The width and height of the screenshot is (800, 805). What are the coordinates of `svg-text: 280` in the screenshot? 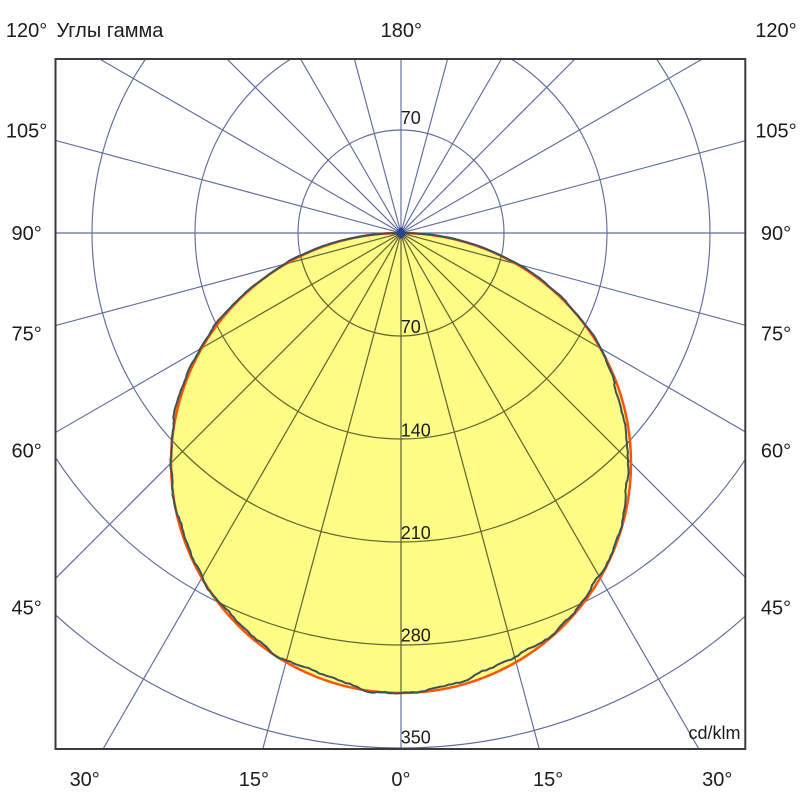 It's located at (416, 636).